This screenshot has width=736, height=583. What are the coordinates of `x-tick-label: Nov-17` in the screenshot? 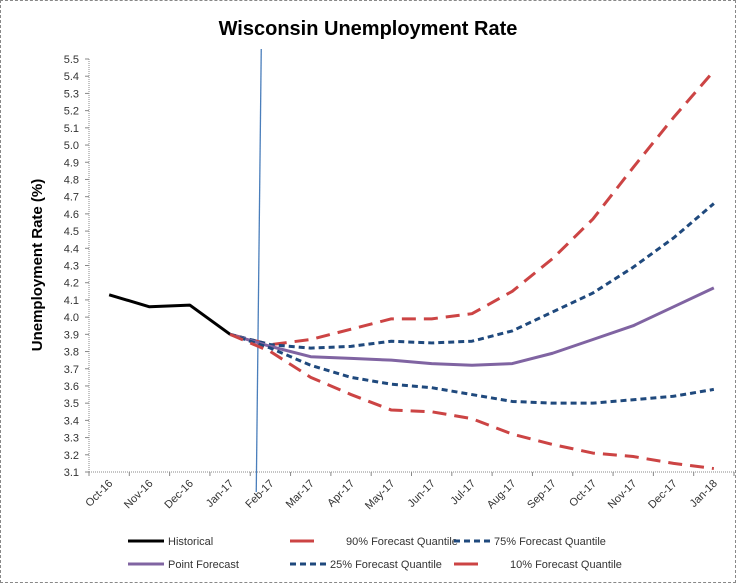 It's located at (623, 495).